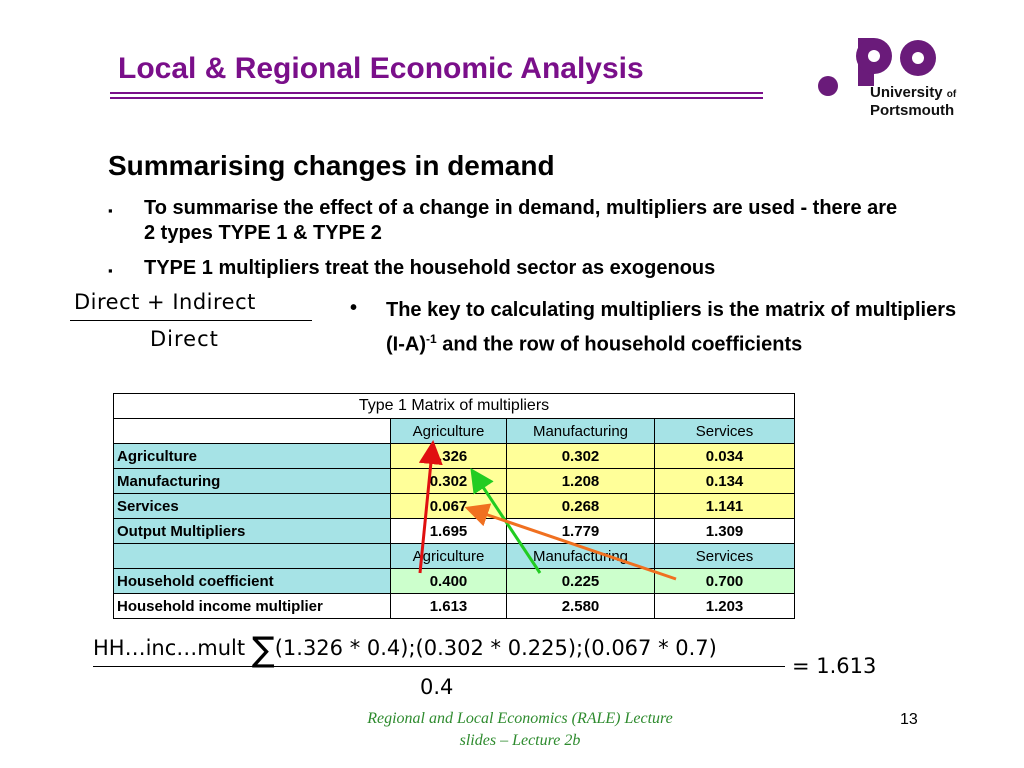 This screenshot has width=1024, height=768. Describe the element at coordinates (252, 606) in the screenshot. I see `row-label: Household income multiplier` at that location.